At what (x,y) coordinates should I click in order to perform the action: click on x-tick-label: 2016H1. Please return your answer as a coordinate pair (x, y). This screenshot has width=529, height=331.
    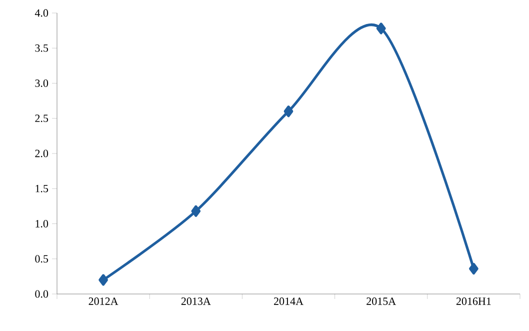
    Looking at the image, I should click on (473, 301).